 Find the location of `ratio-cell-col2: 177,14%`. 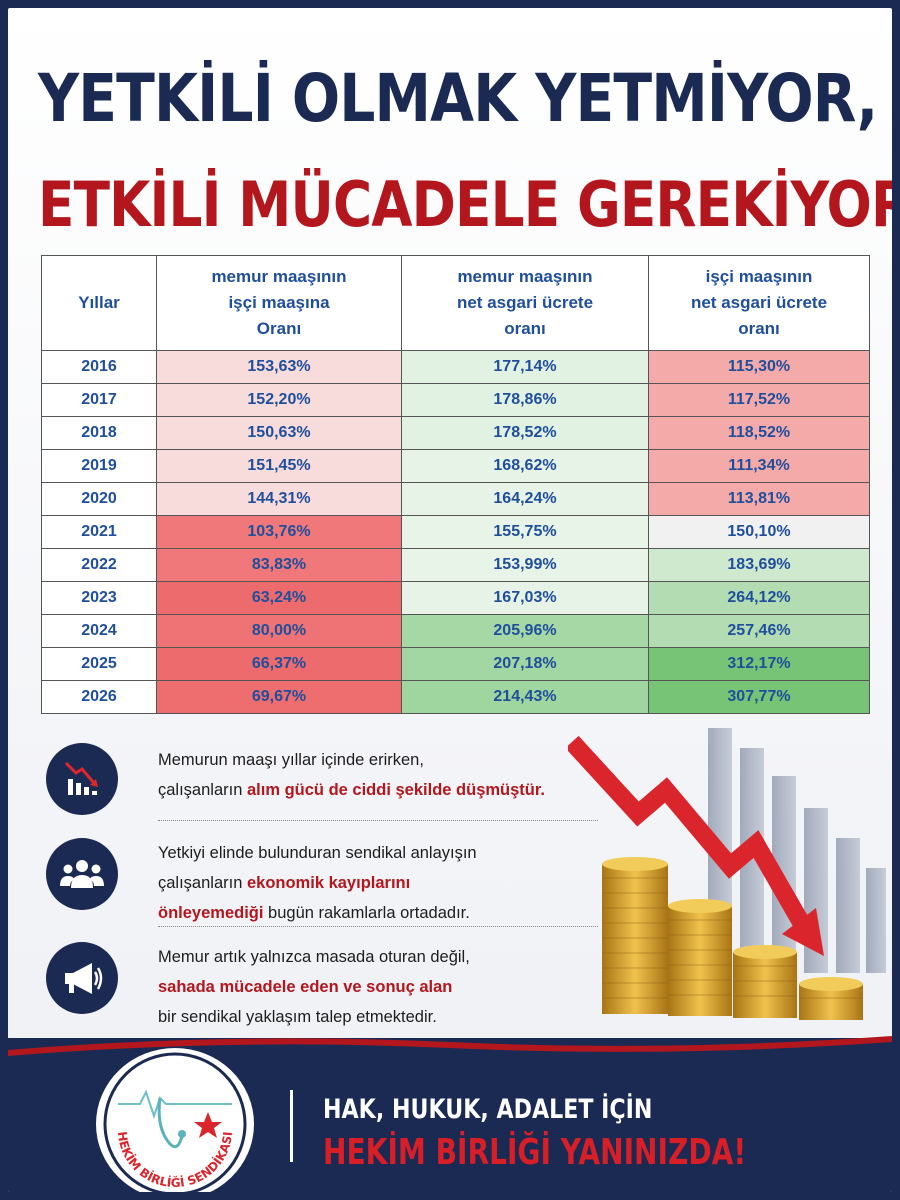

ratio-cell-col2: 177,14% is located at coordinates (525, 367).